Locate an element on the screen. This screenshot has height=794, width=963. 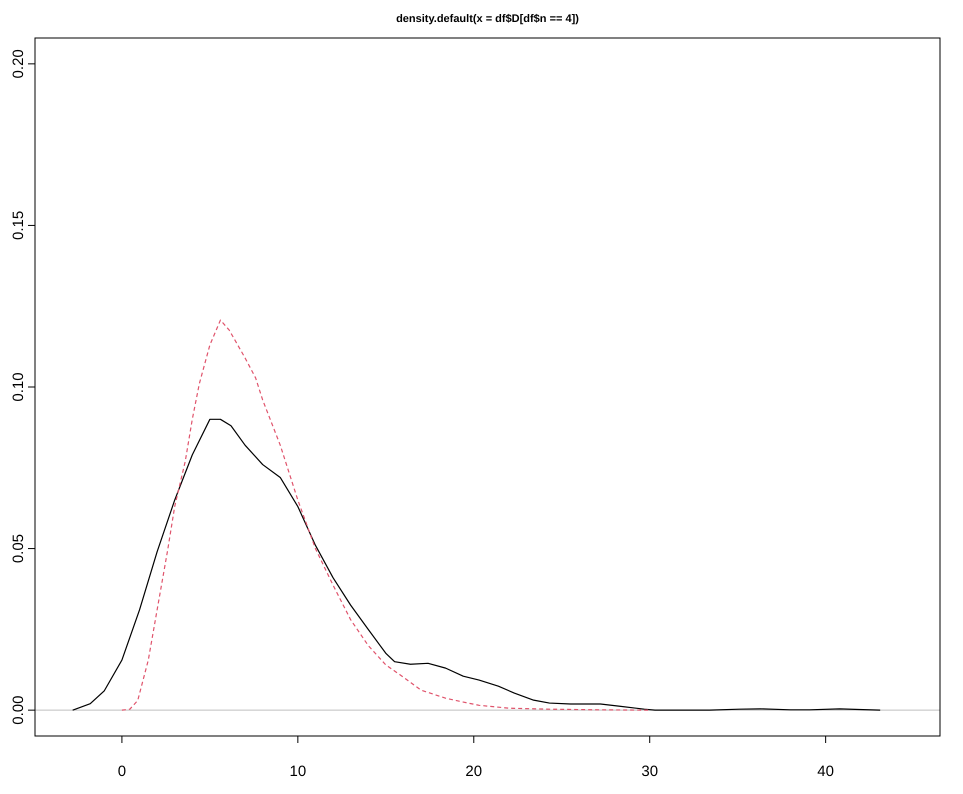
y-tick-label: 0.10 is located at coordinates (18, 387).